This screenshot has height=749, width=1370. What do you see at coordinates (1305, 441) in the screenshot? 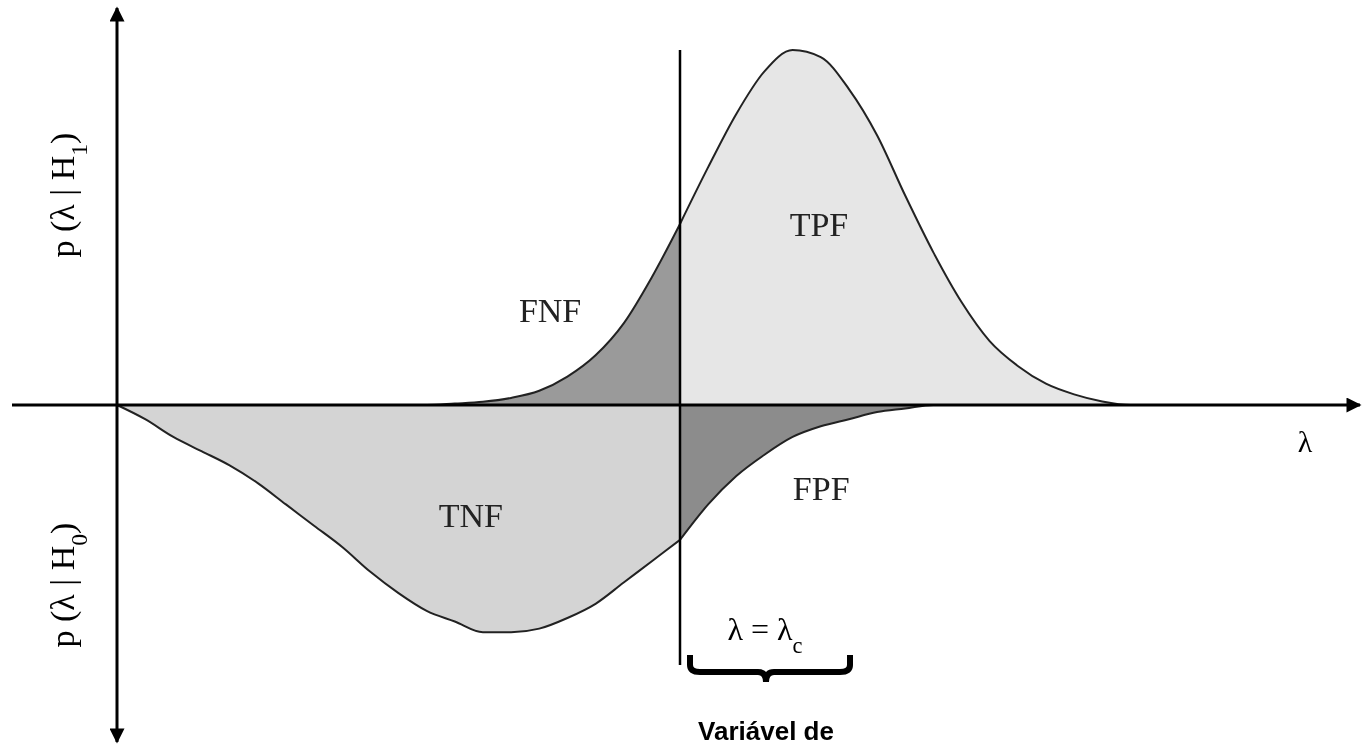
I see `x-axis-title: λ` at bounding box center [1305, 441].